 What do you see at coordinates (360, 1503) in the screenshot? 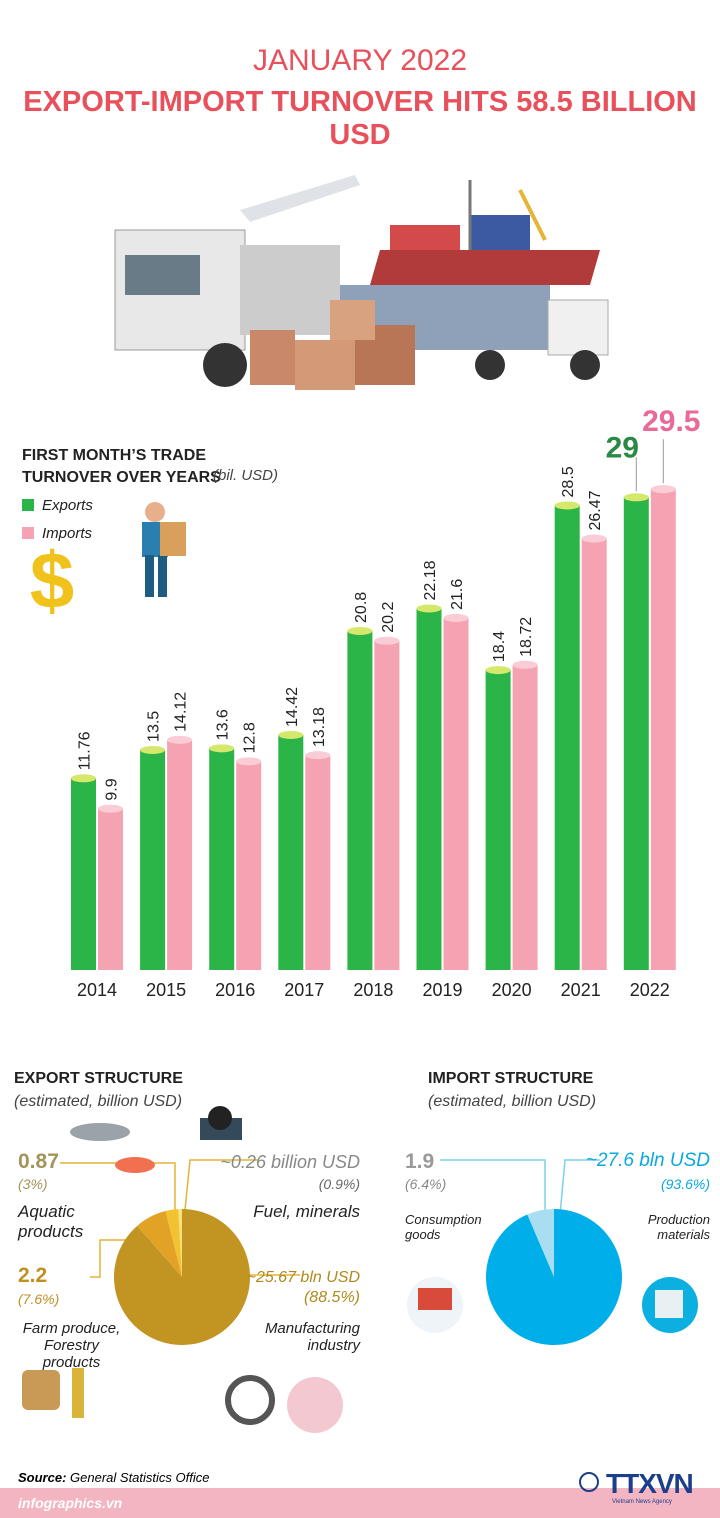
I see `footer-bar` at bounding box center [360, 1503].